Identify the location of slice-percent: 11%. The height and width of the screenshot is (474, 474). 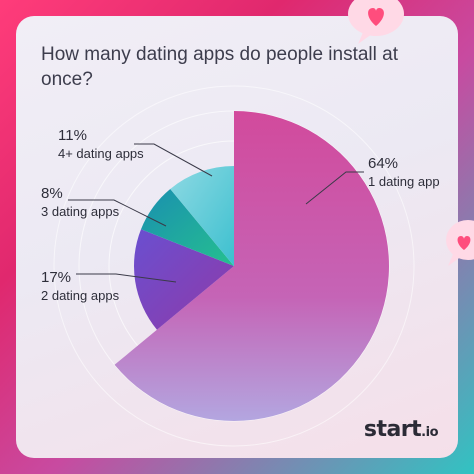
(72, 135).